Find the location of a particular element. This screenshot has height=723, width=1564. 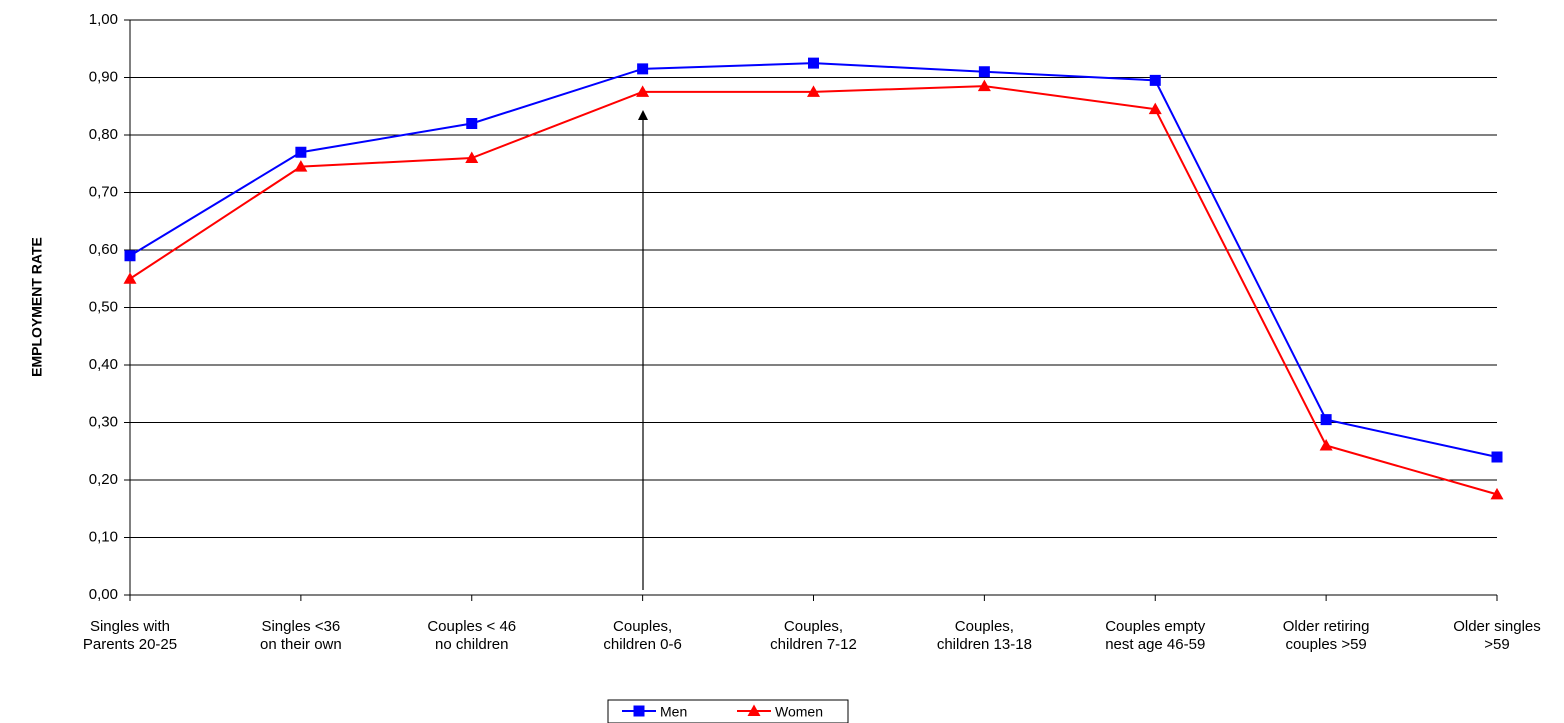

y-axis-label: EMPLOYMENT RATE is located at coordinates (37, 307).